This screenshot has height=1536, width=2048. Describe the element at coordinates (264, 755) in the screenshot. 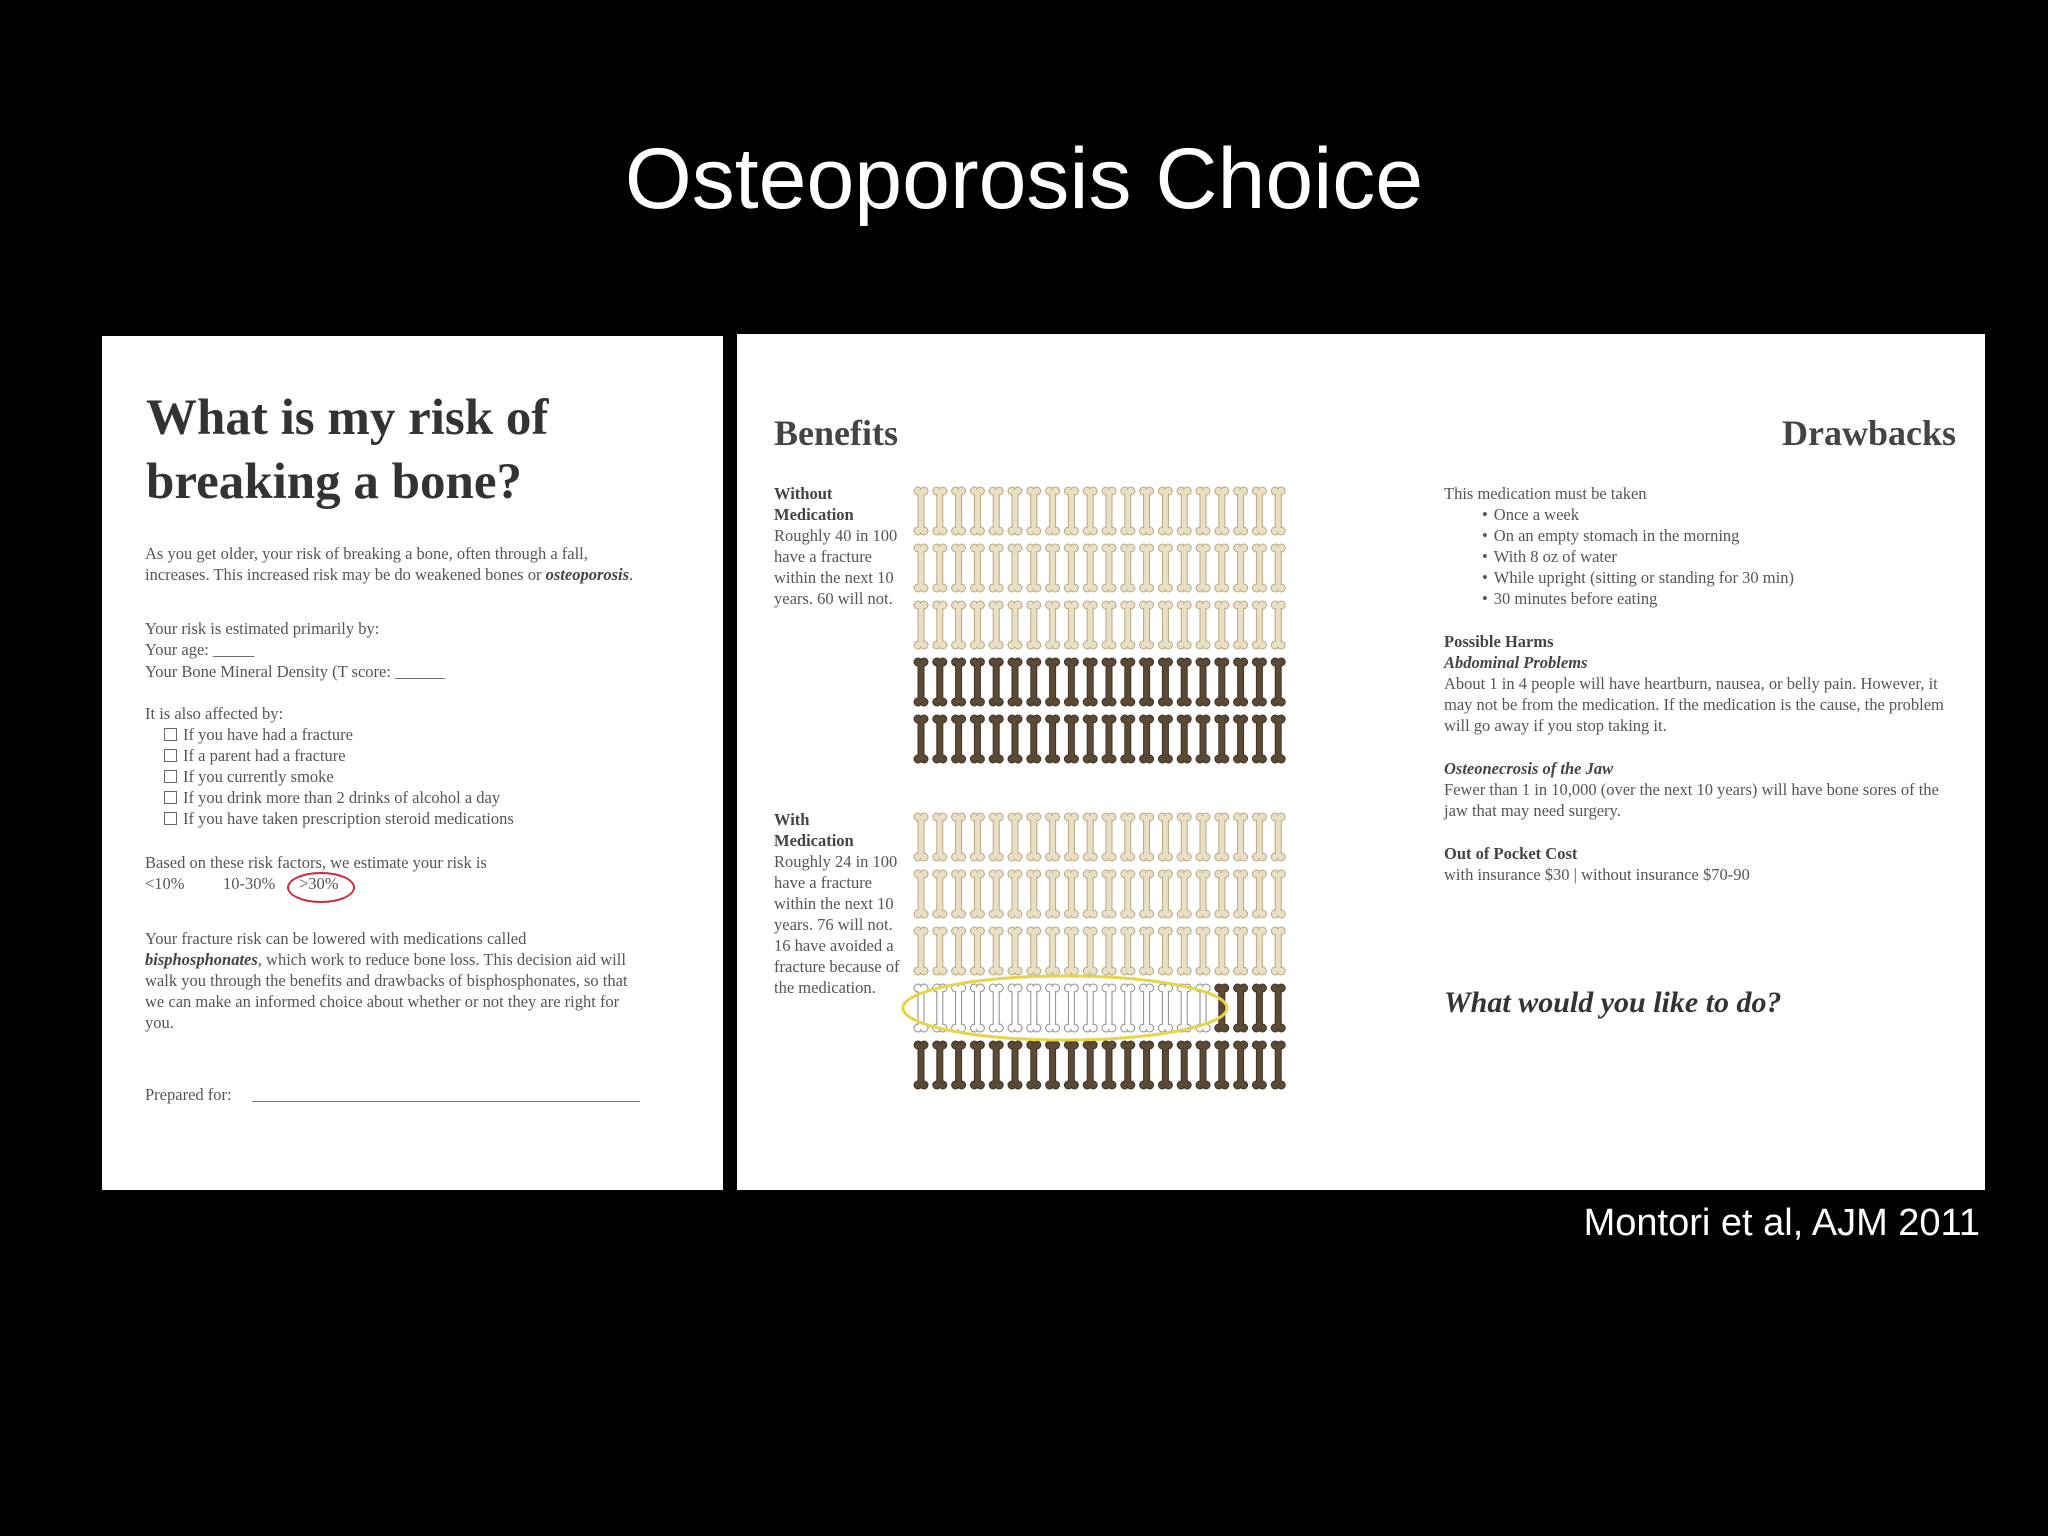

I see `text: If a parent had a fracture` at that location.